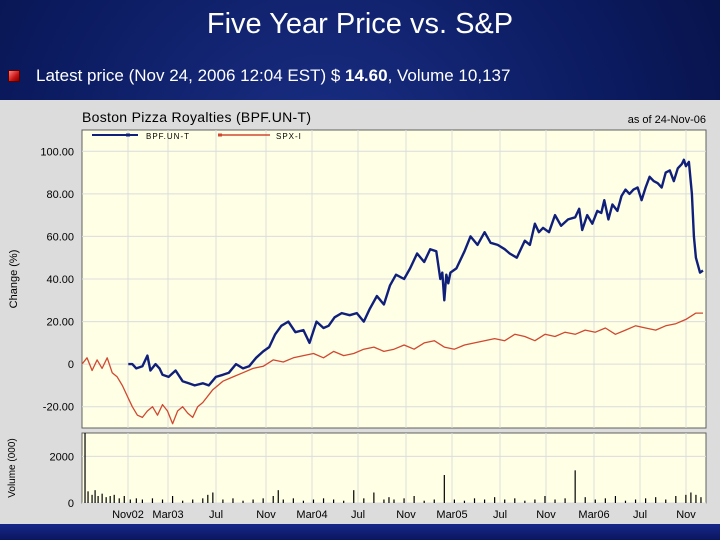 Image resolution: width=720 pixels, height=540 pixels. What do you see at coordinates (128, 515) in the screenshot?
I see `x-tick-label: Nov02` at bounding box center [128, 515].